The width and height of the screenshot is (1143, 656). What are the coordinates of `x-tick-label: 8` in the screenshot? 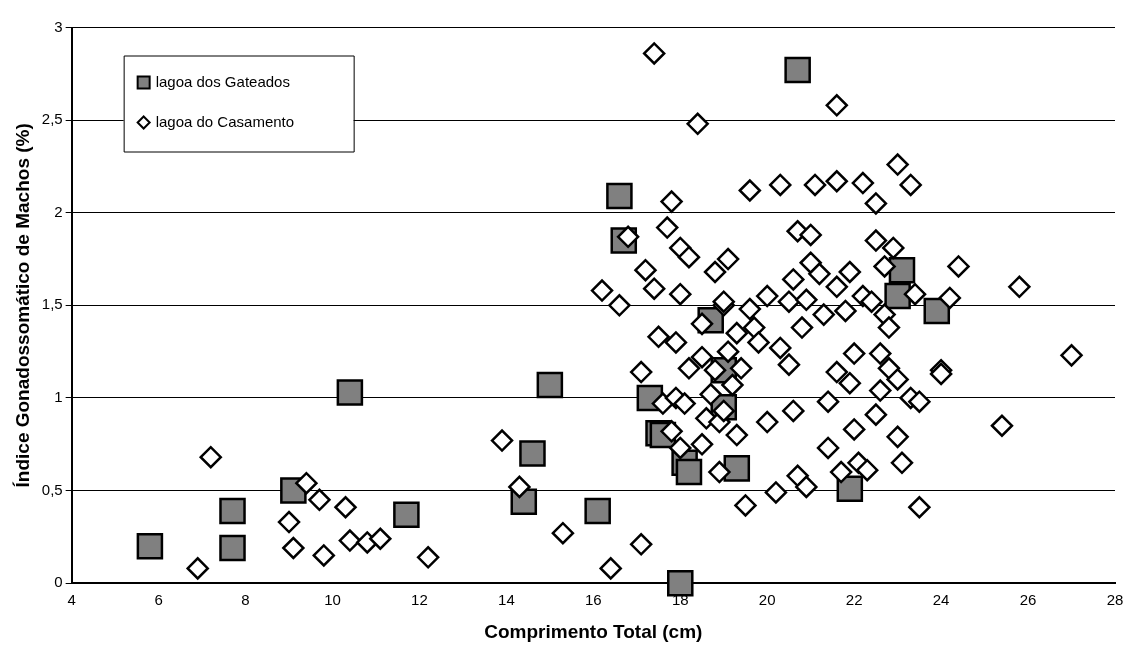 It's located at (245, 600).